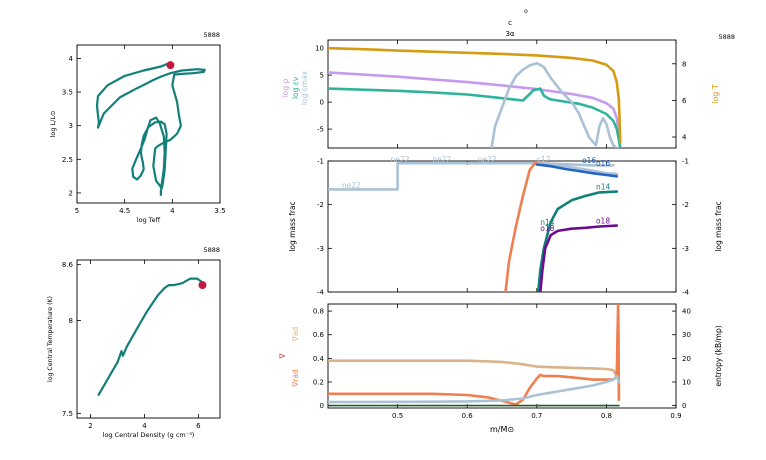  What do you see at coordinates (684, 406) in the screenshot?
I see `bottom-y2tick-label: 0` at bounding box center [684, 406].